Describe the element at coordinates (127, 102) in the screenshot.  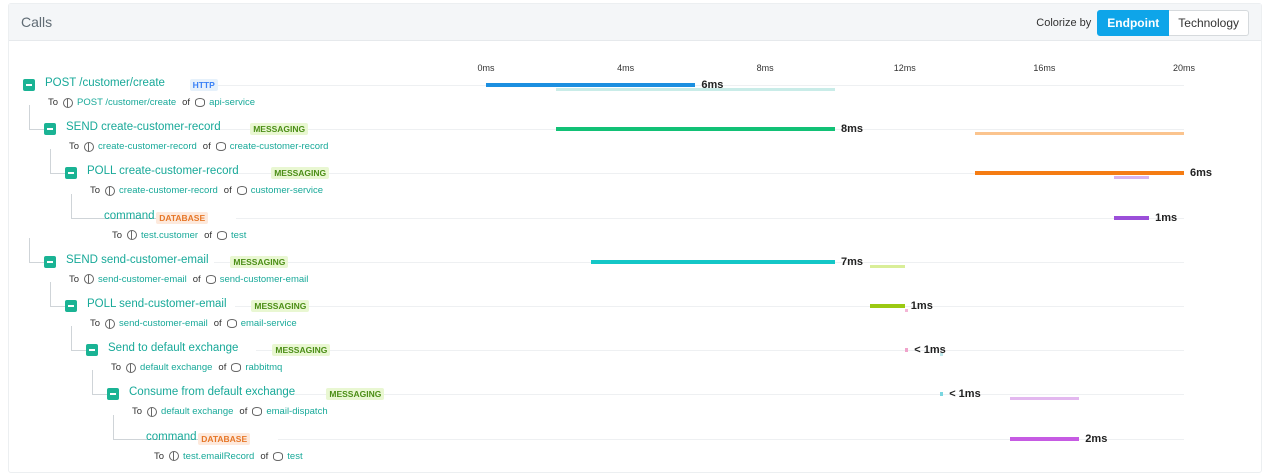
I see `endpoint-link: POST /customer/create` at that location.